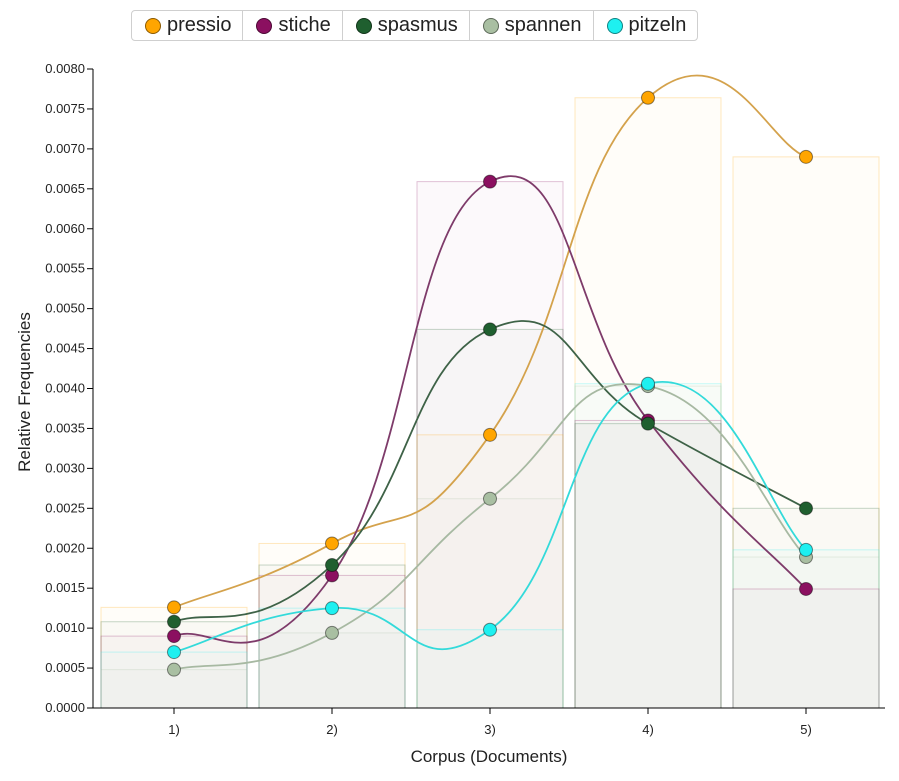  What do you see at coordinates (65, 268) in the screenshot?
I see `y-tick-label: 0.0055` at bounding box center [65, 268].